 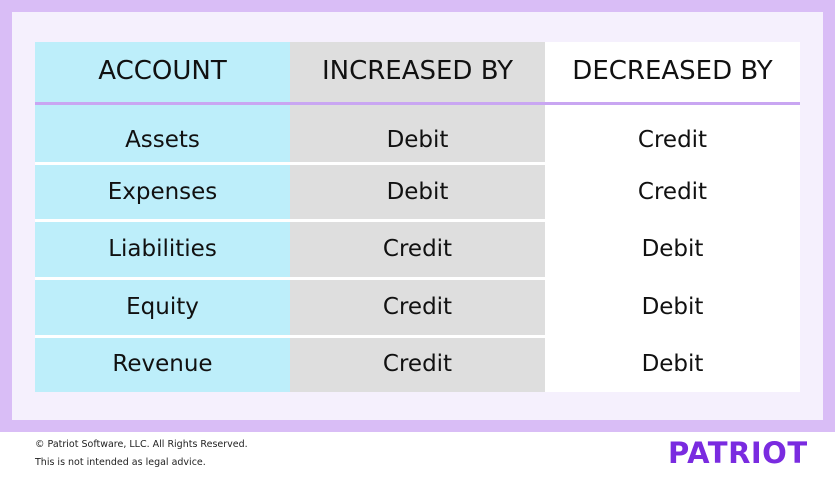 I want to click on header-cell: ACCOUNT, so click(x=162, y=72).